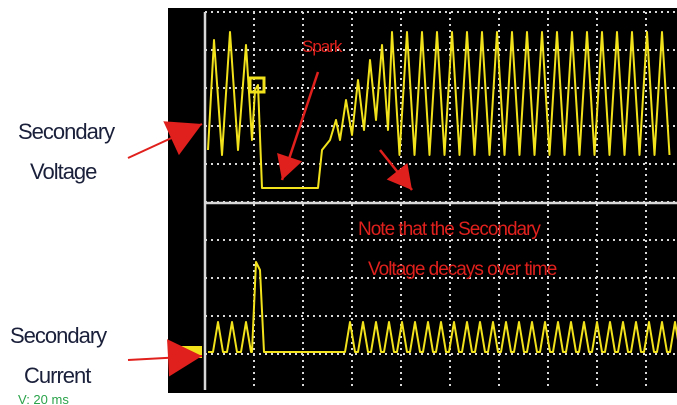 This screenshot has height=405, width=677. What do you see at coordinates (57, 375) in the screenshot?
I see `secondary-current-label-line2: Current` at bounding box center [57, 375].